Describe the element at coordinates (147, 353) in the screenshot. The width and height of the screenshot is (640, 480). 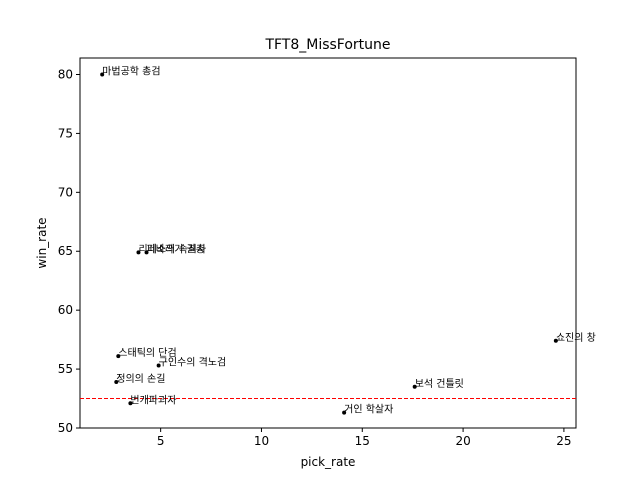
I see `point-label: 스태틱의 단검` at that location.